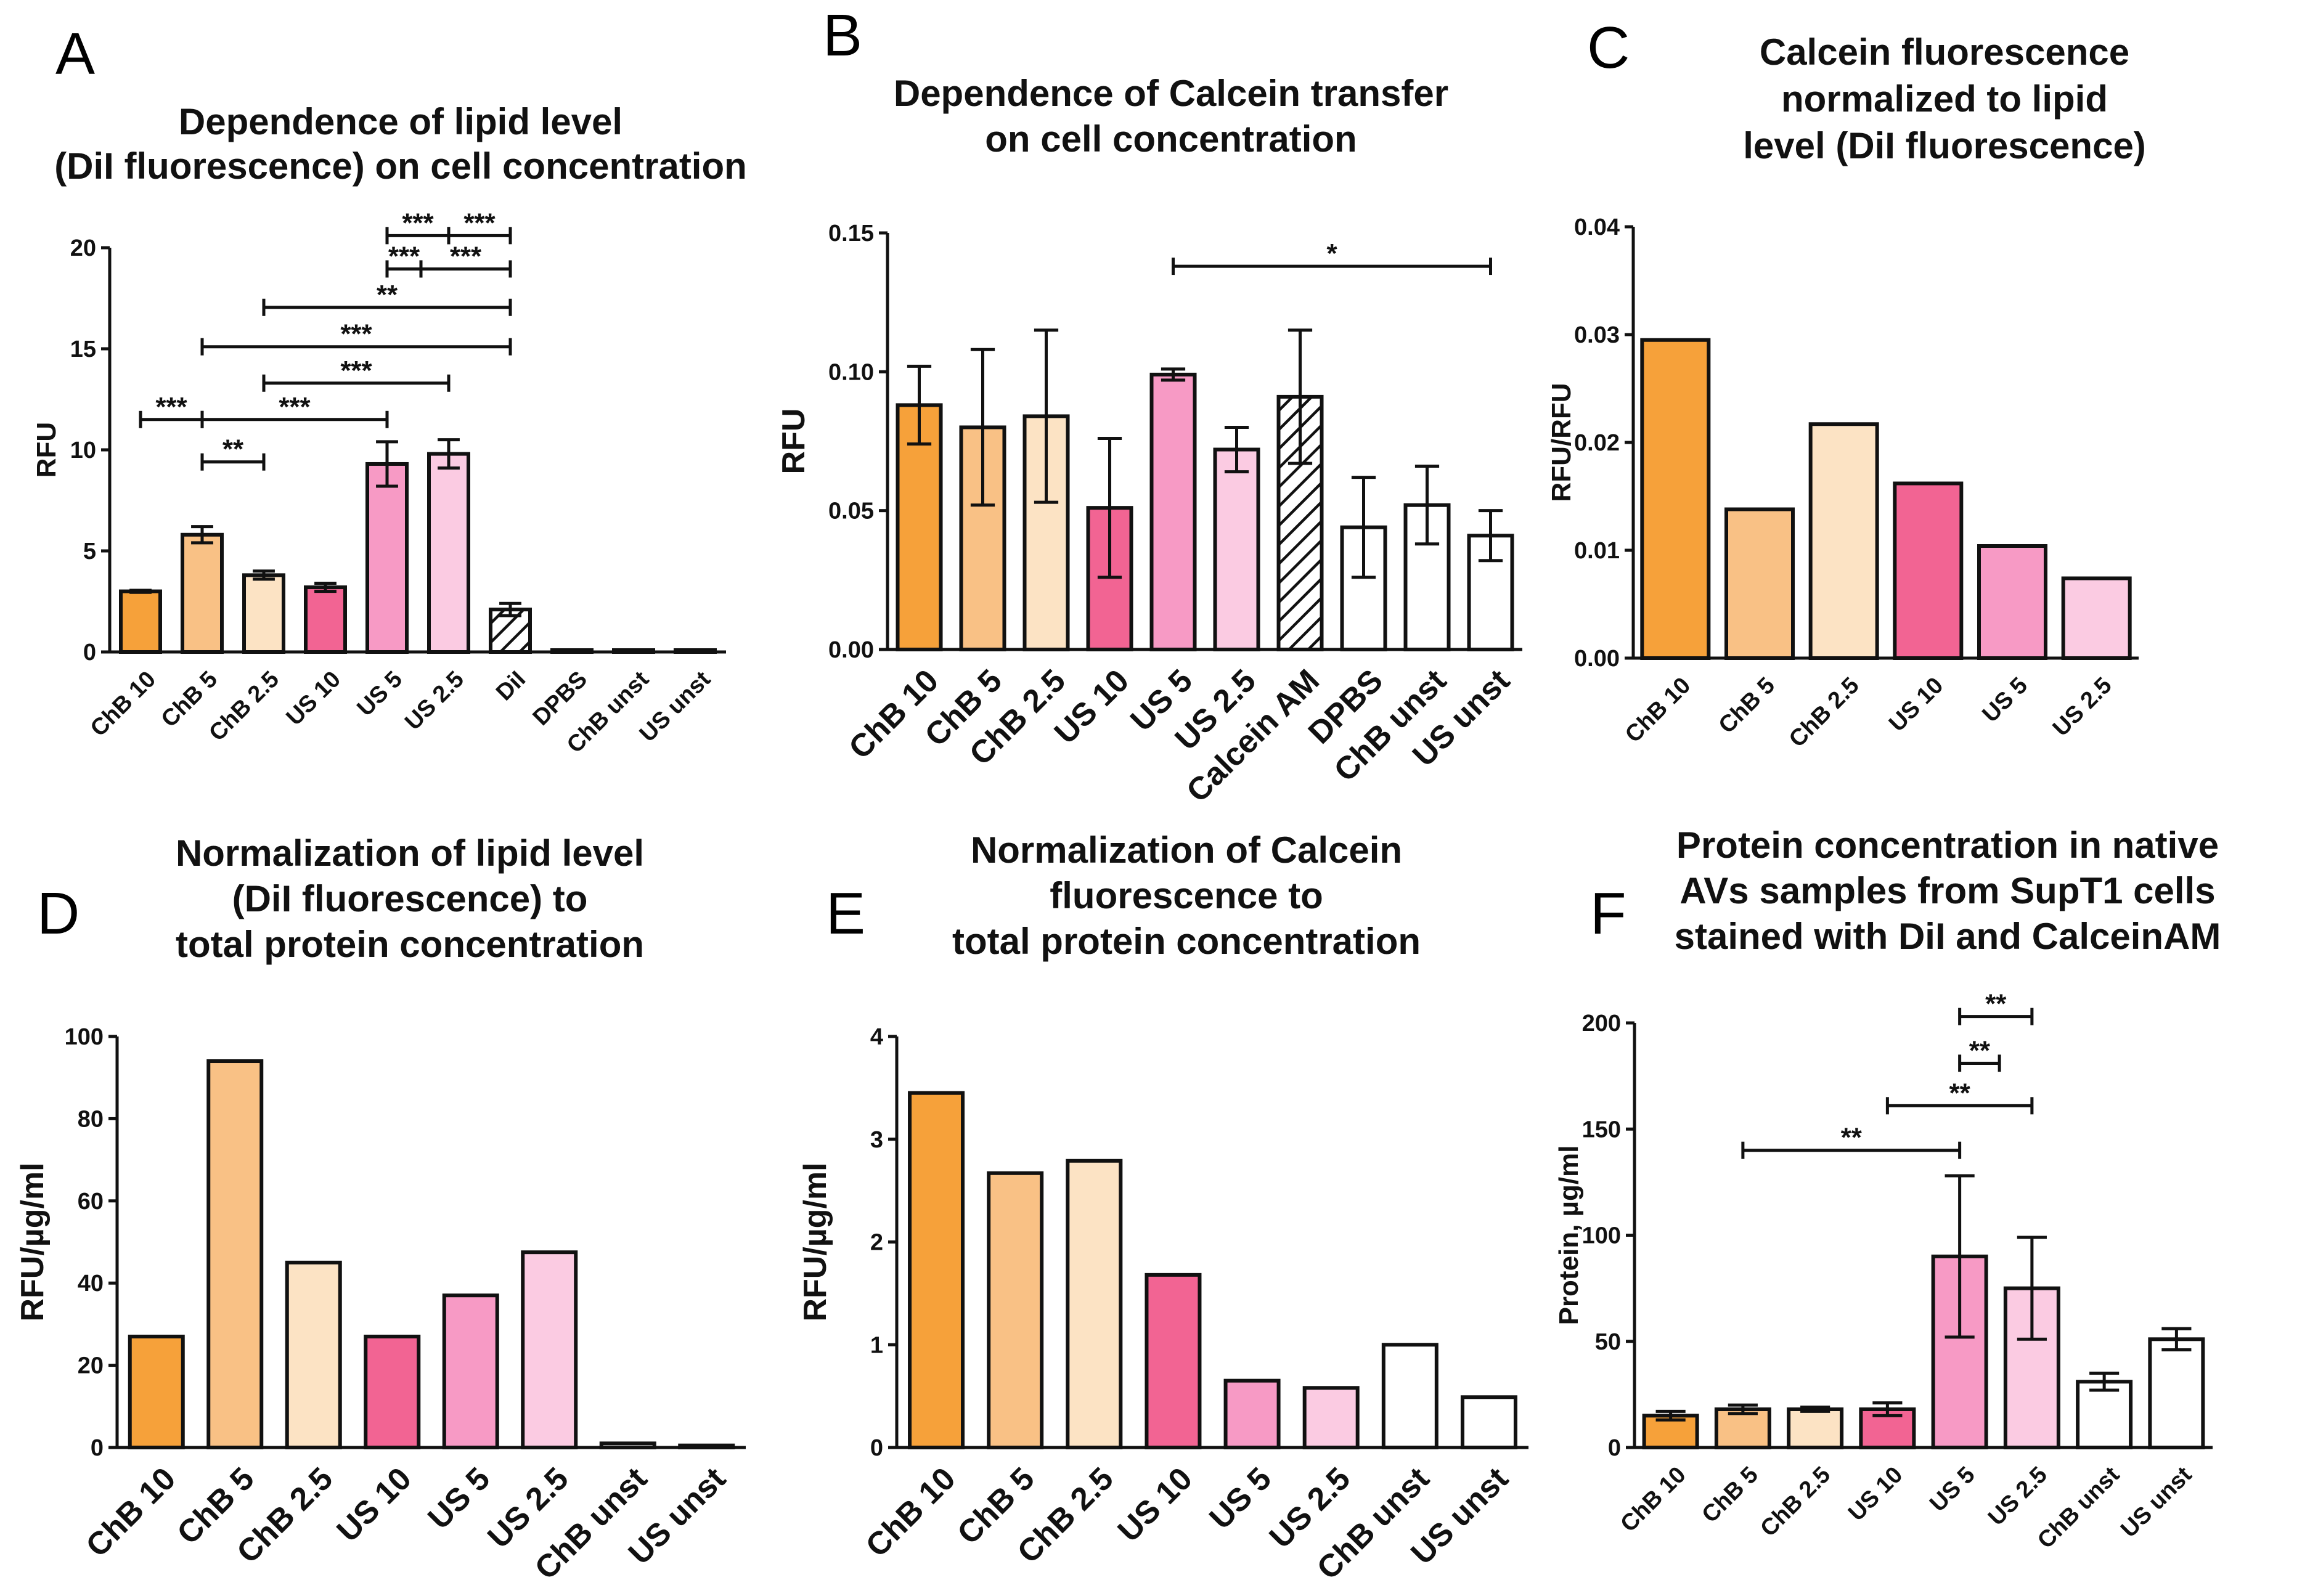  Describe the element at coordinates (400, 121) in the screenshot. I see `chart-title-line: Dependence of lipid level` at that location.